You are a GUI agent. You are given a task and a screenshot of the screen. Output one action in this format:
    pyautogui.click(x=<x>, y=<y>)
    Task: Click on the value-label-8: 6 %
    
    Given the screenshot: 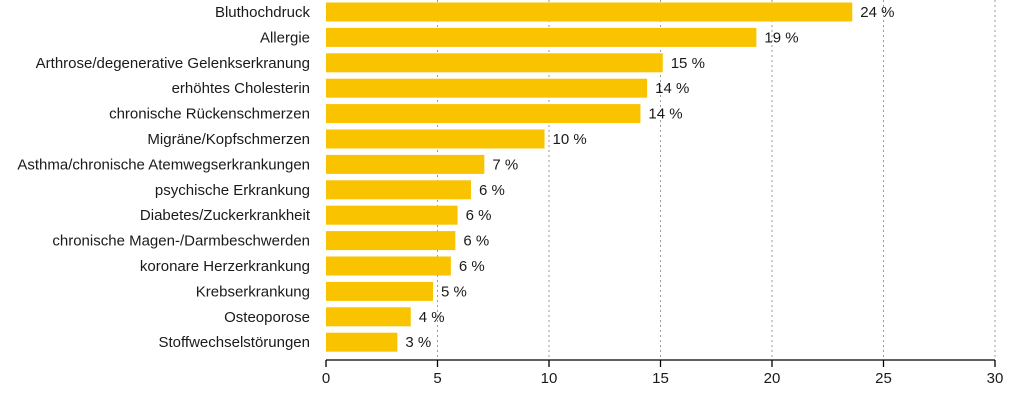 What is the action you would take?
    pyautogui.click(x=479, y=215)
    